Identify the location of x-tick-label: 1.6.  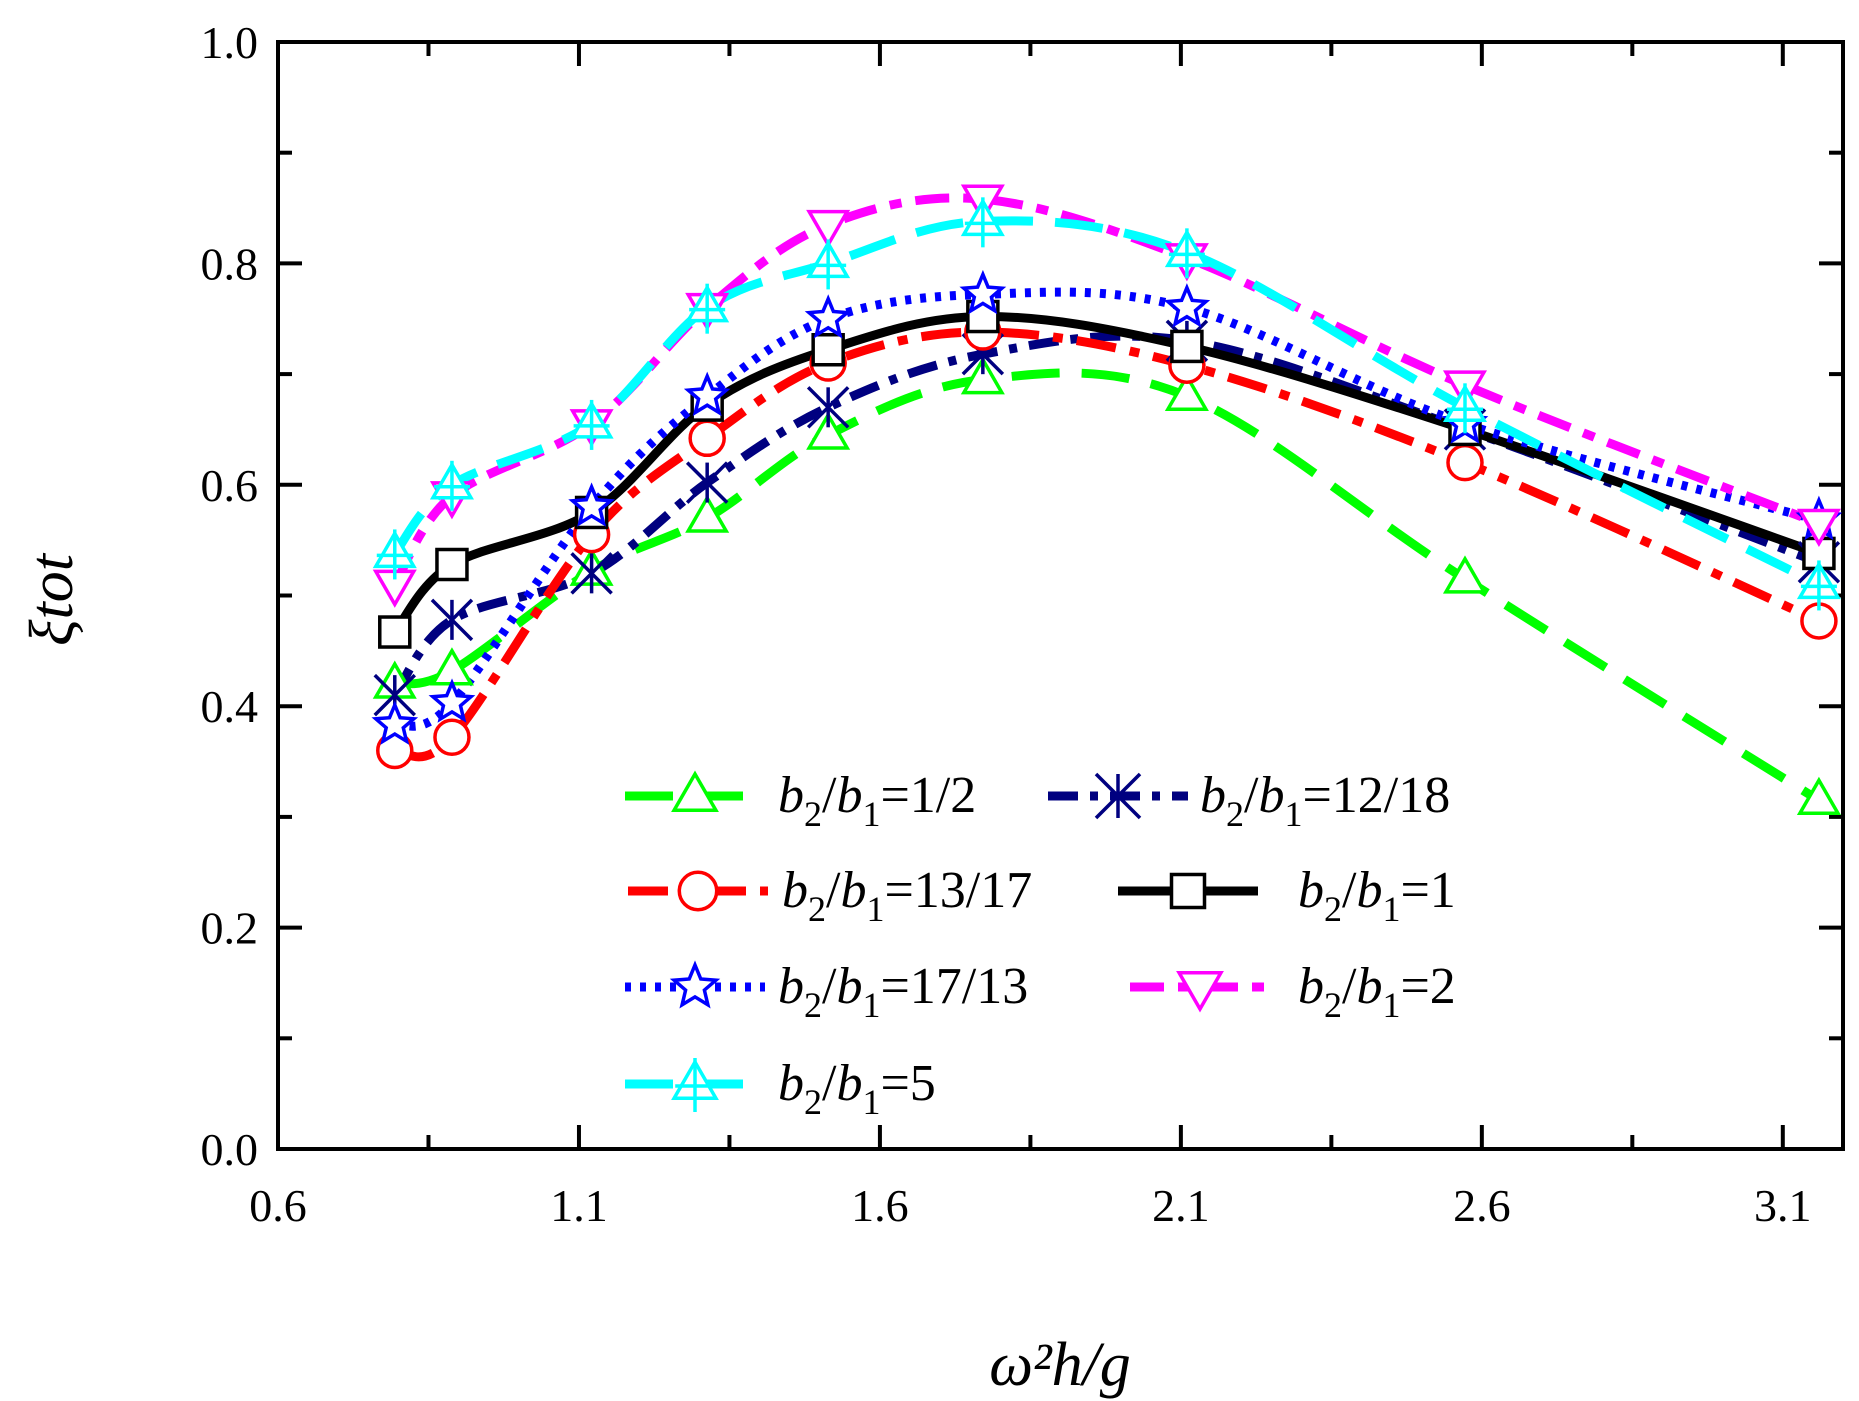
(880, 1205).